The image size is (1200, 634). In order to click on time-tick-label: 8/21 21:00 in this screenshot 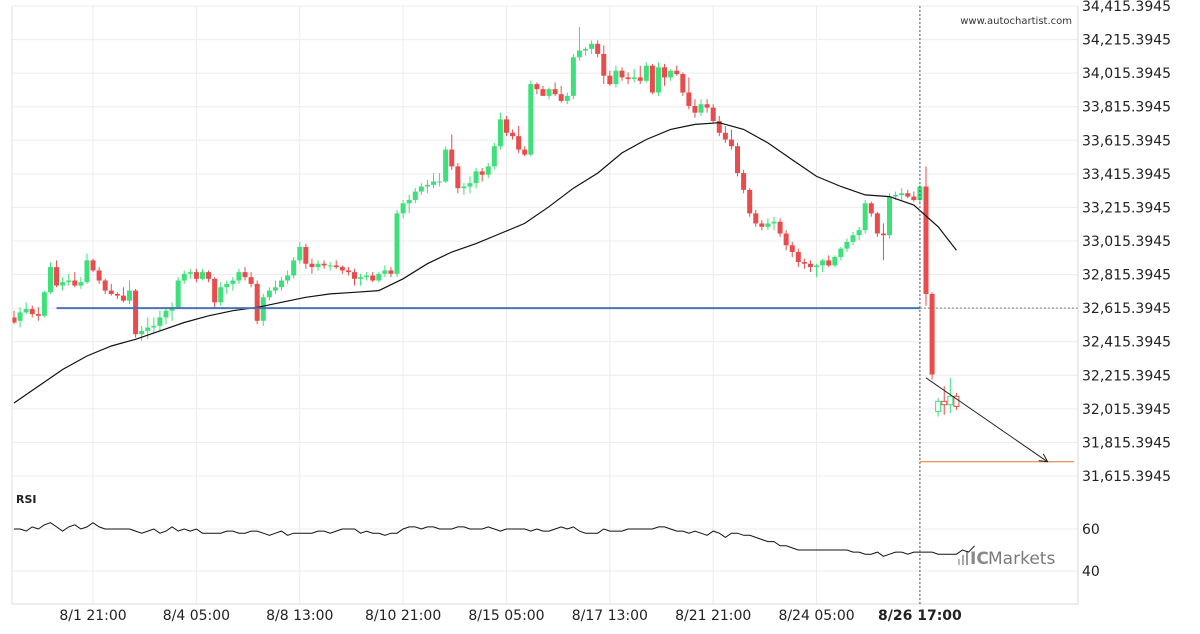, I will do `click(713, 616)`.